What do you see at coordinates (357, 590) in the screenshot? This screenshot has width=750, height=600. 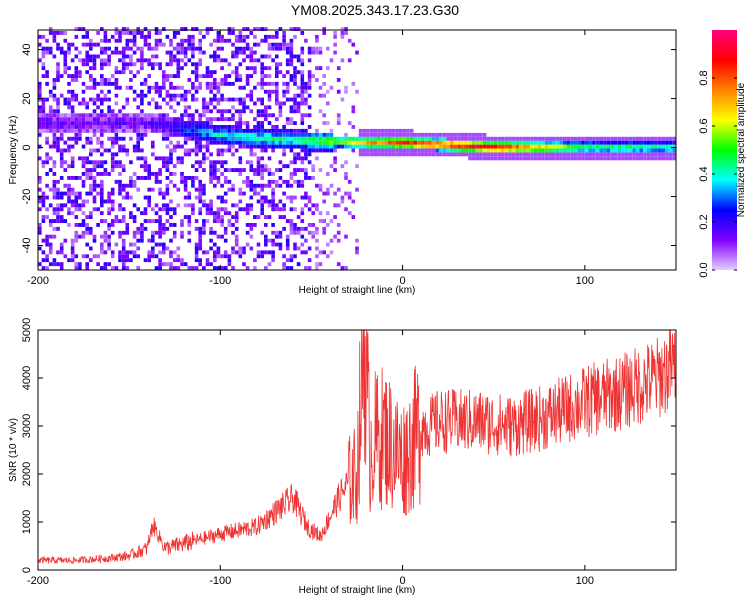 I see `snr-x-label: Height of straight line (km)` at bounding box center [357, 590].